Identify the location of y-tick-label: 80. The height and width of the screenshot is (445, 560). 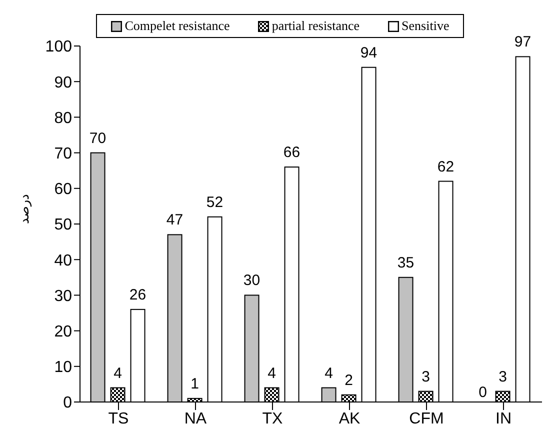
(63, 118).